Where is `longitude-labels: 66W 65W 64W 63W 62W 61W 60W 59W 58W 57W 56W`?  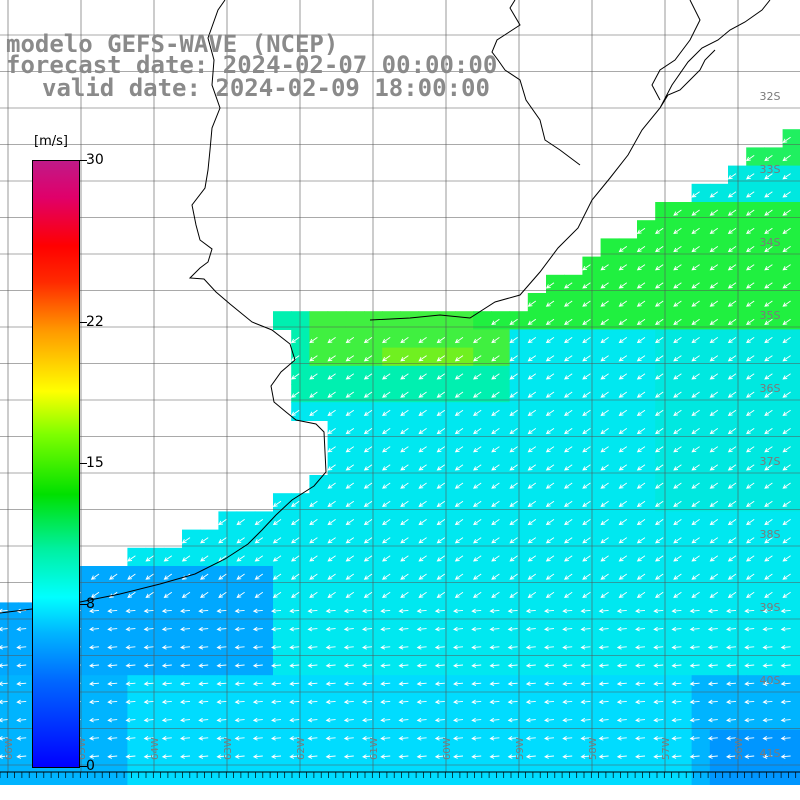 longitude-labels: 66W 65W 64W 63W 62W 61W 60W 59W 58W 57W 56W is located at coordinates (374, 748).